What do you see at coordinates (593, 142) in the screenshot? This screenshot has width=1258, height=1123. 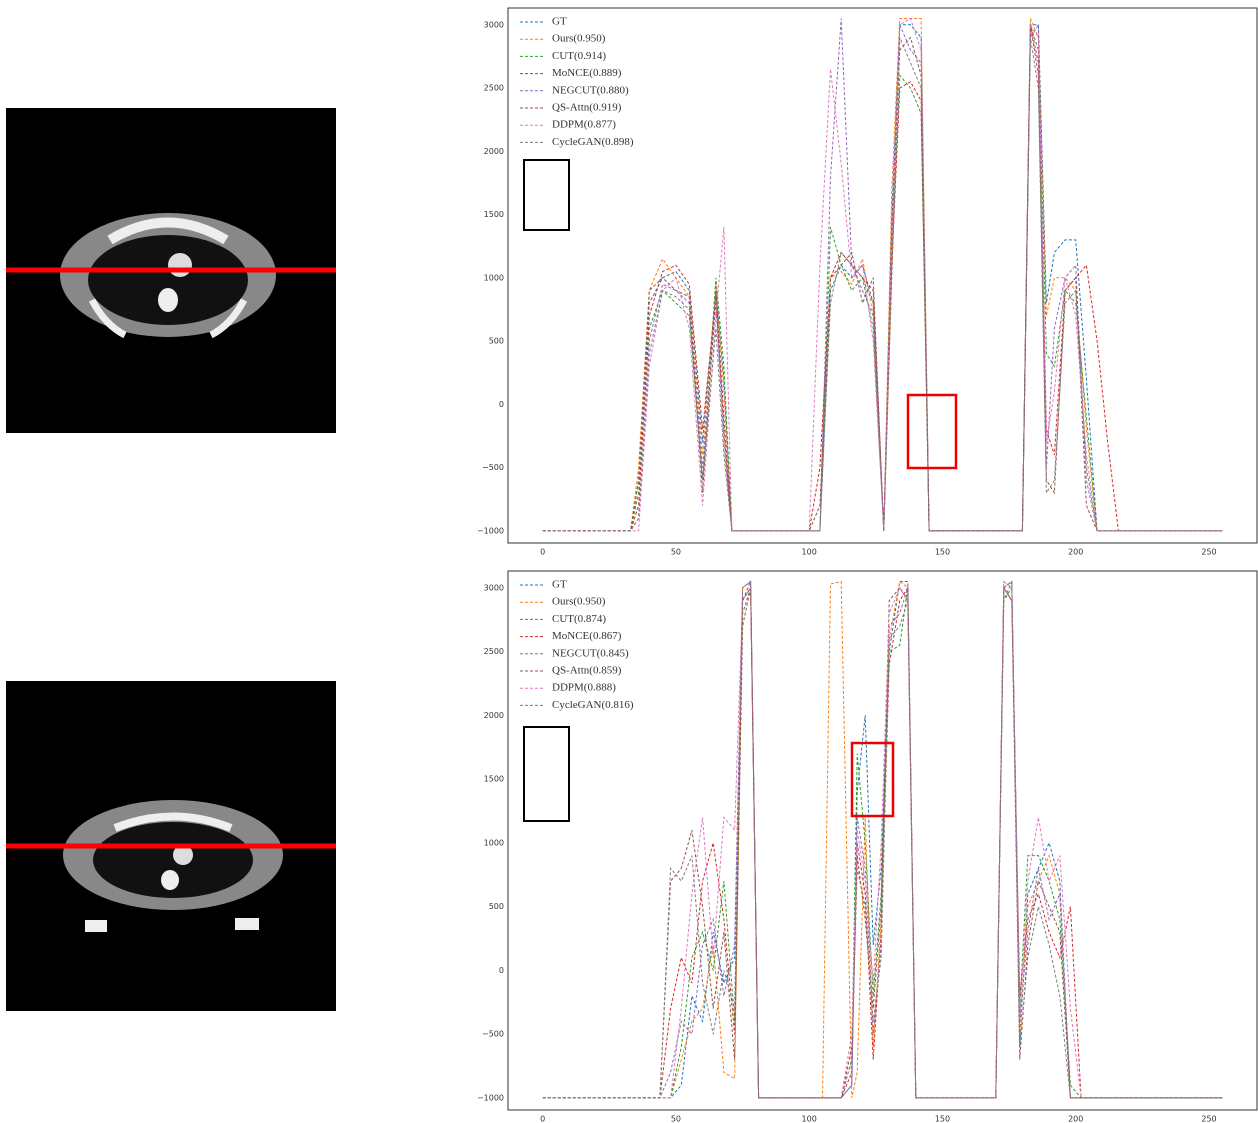 I see `legend-label: CycleGAN(0.898)` at bounding box center [593, 142].